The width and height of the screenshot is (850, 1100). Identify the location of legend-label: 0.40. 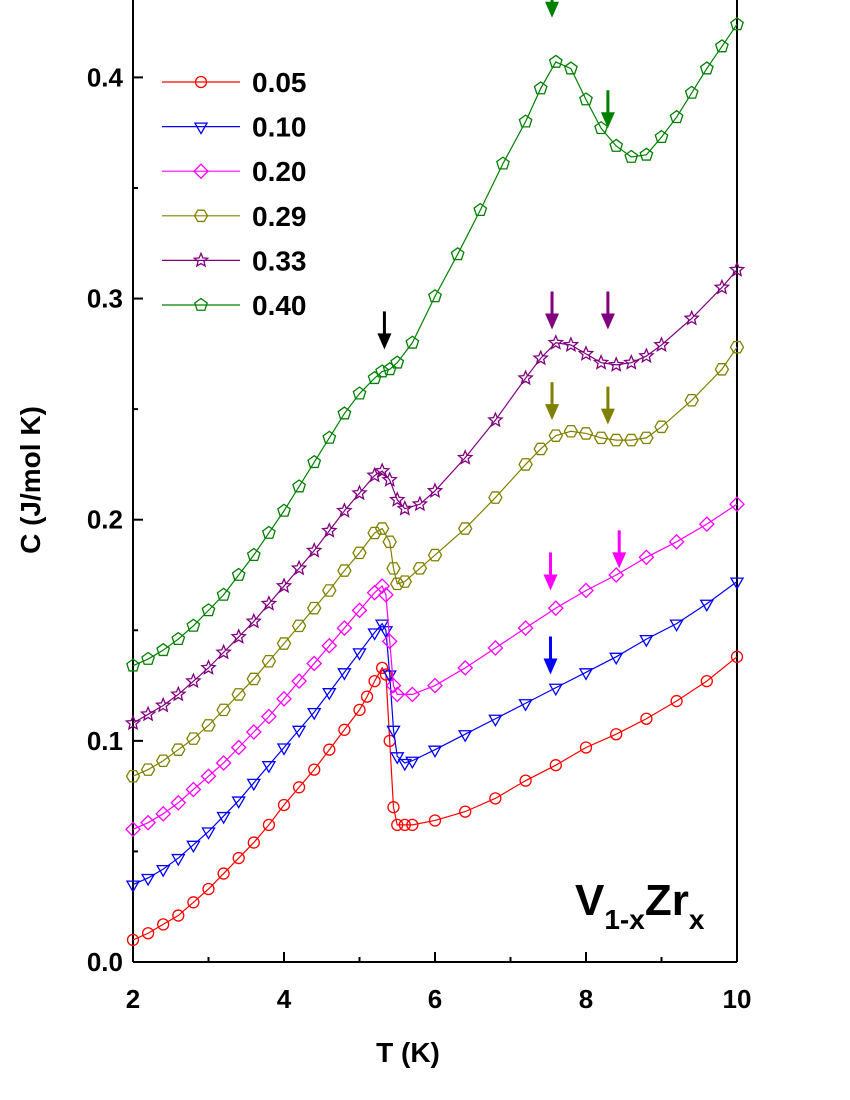
(279, 305).